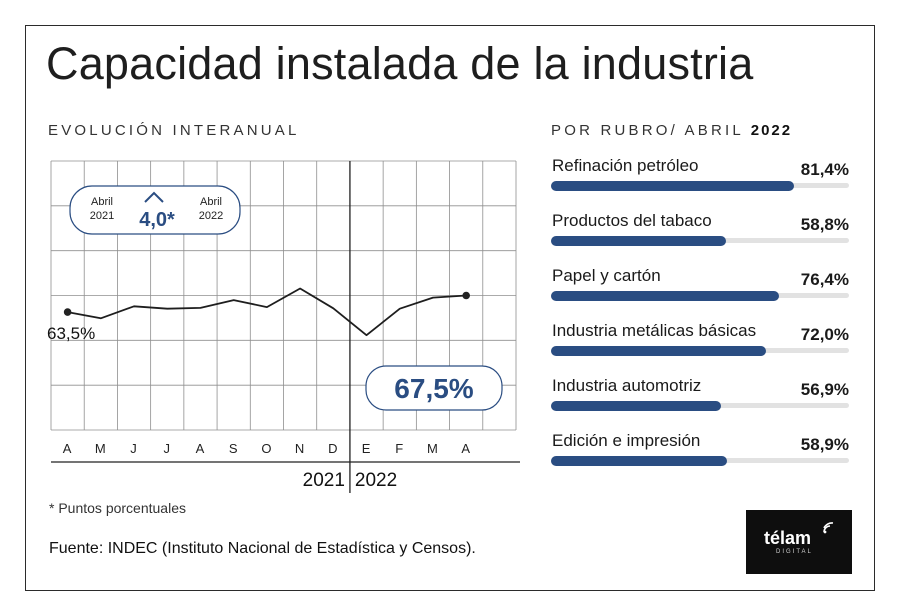 This screenshot has width=900, height=616. I want to click on change-box-from-label: Abril, so click(102, 202).